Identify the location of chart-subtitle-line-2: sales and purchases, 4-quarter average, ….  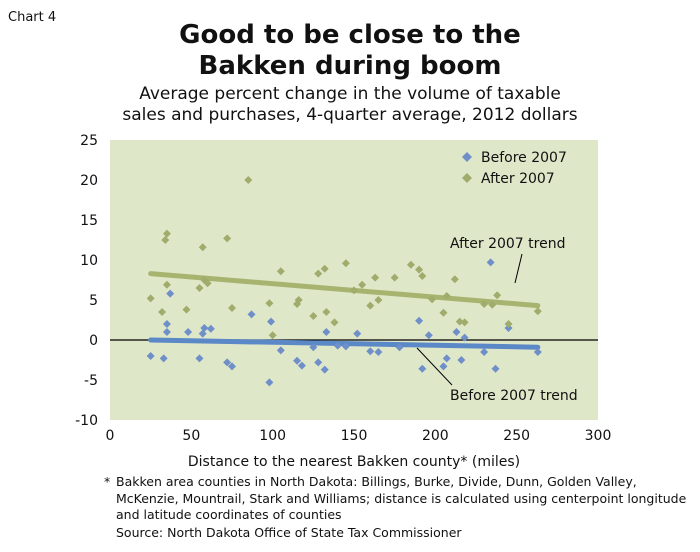
(350, 115).